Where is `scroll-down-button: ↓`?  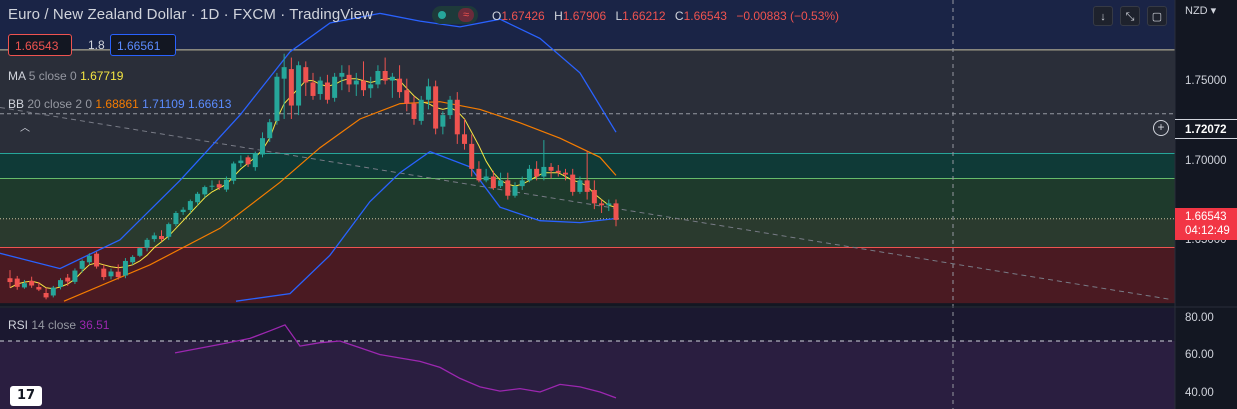
scroll-down-button: ↓ is located at coordinates (1103, 16).